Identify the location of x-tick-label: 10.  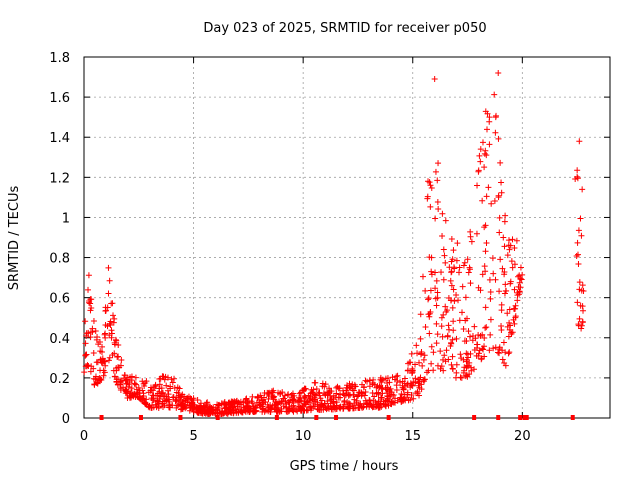
(303, 436).